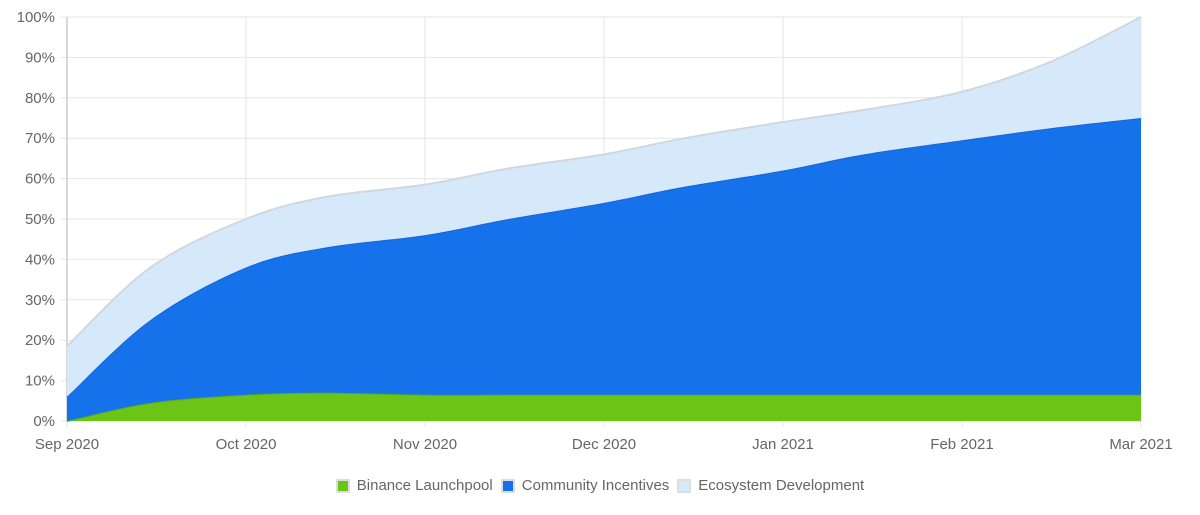 This screenshot has height=515, width=1200. What do you see at coordinates (246, 444) in the screenshot?
I see `x-tick-label: Oct 2020` at bounding box center [246, 444].